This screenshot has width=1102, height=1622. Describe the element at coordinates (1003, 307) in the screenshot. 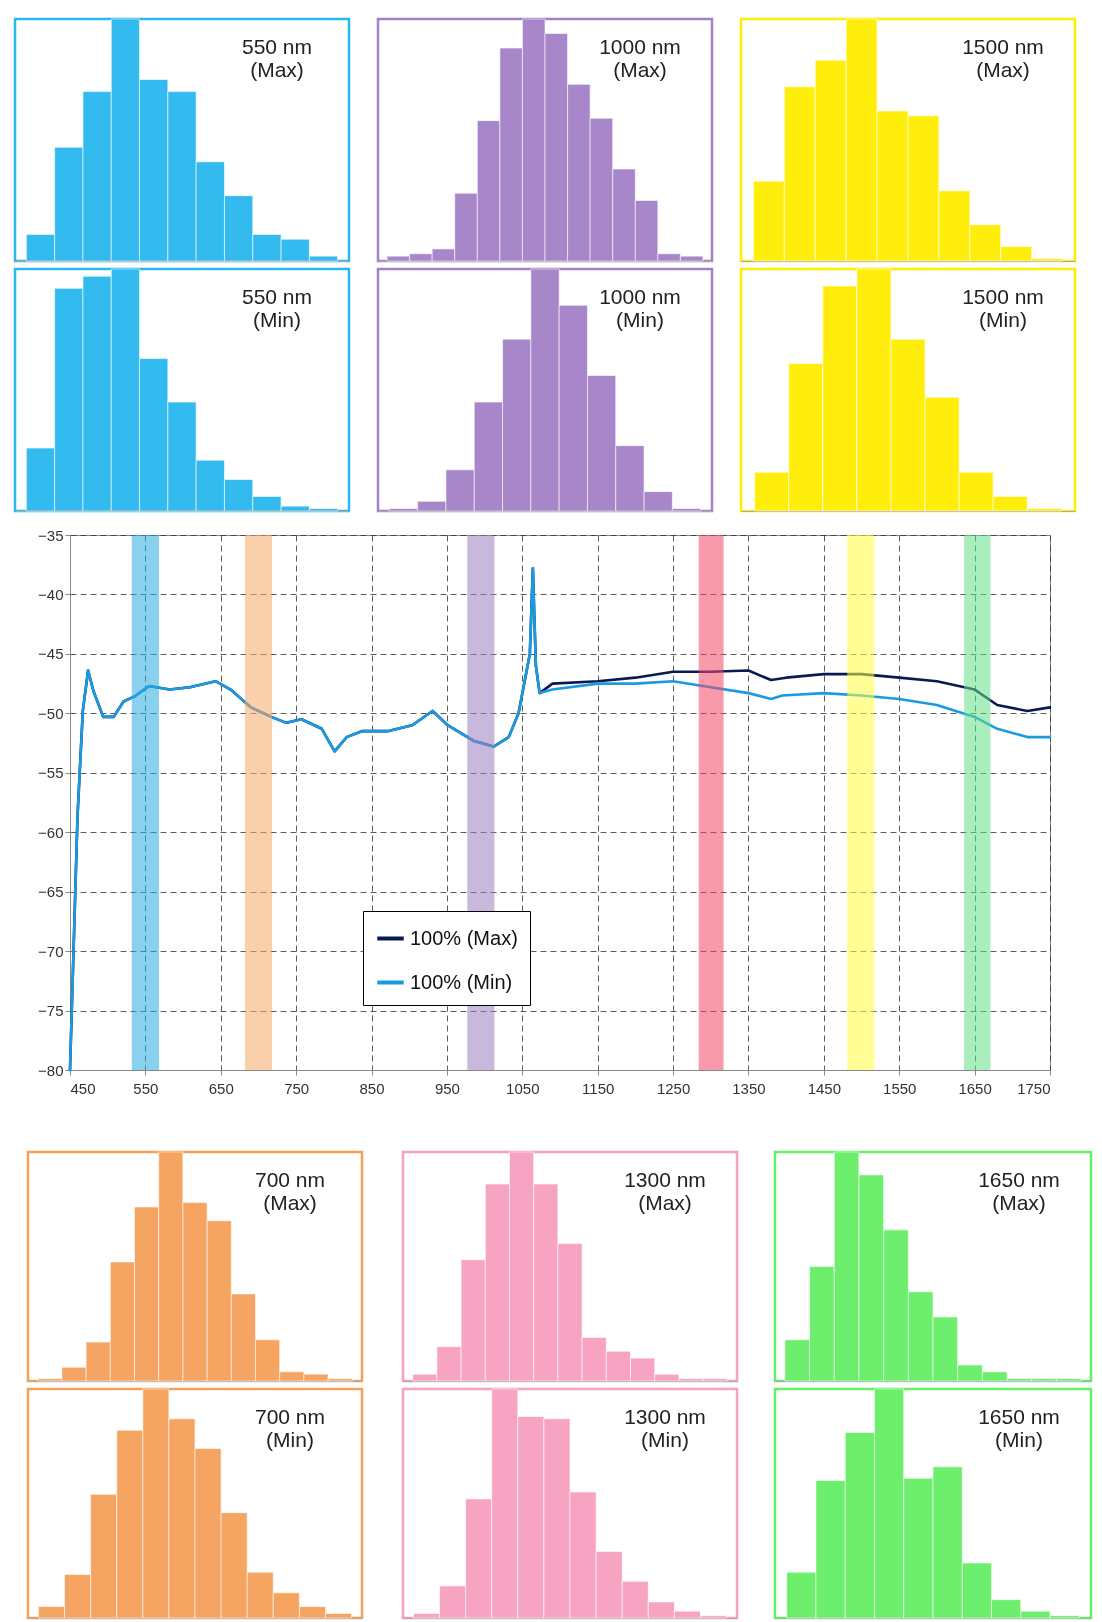

I see `text: 1500 nm (Min)` at that location.